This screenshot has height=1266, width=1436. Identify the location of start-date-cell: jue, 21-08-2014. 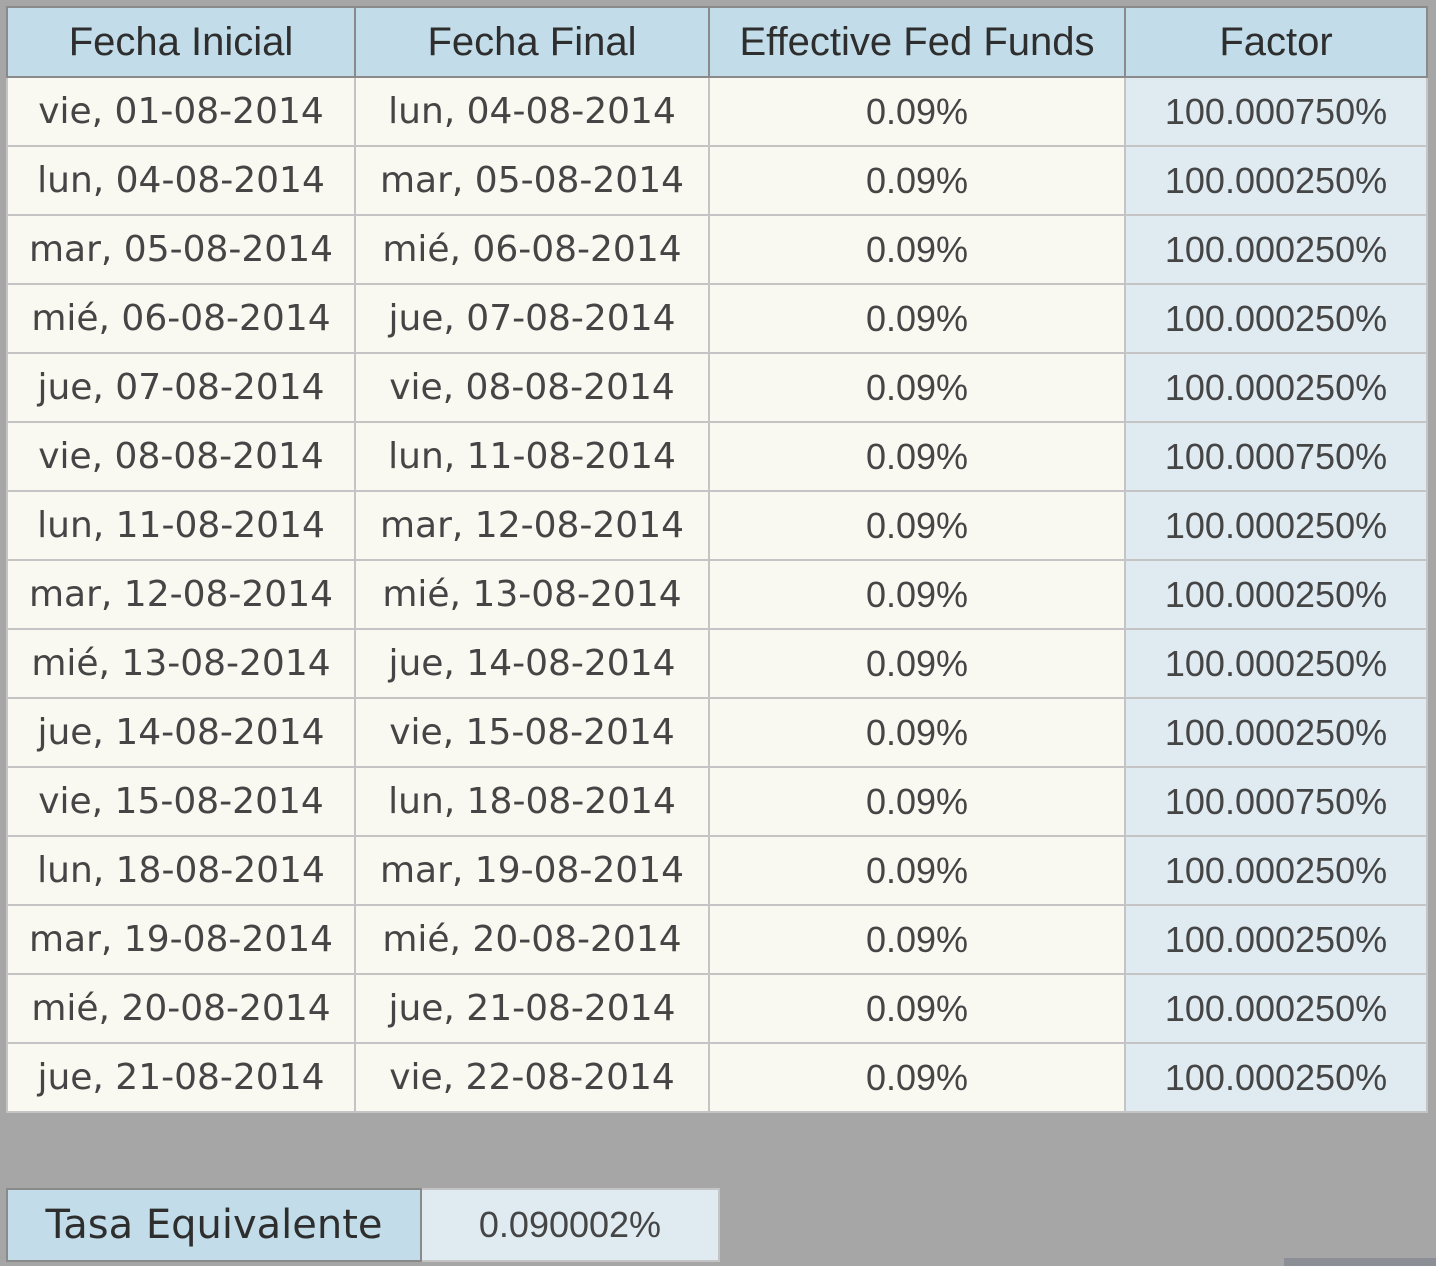
(181, 1077).